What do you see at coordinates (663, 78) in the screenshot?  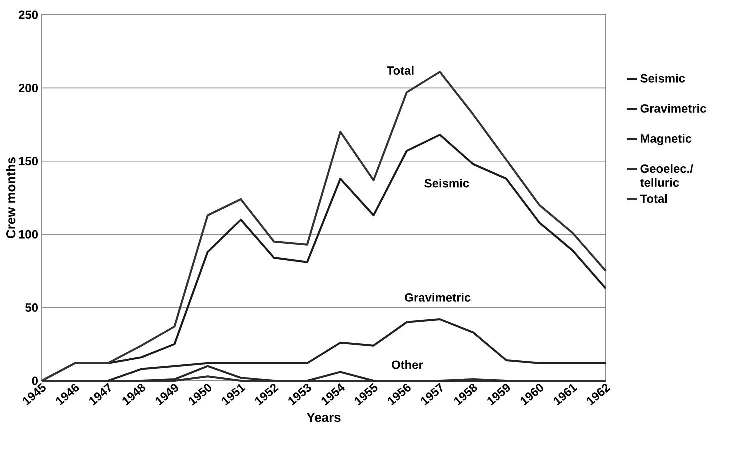 I see `legend-label: Seismic` at bounding box center [663, 78].